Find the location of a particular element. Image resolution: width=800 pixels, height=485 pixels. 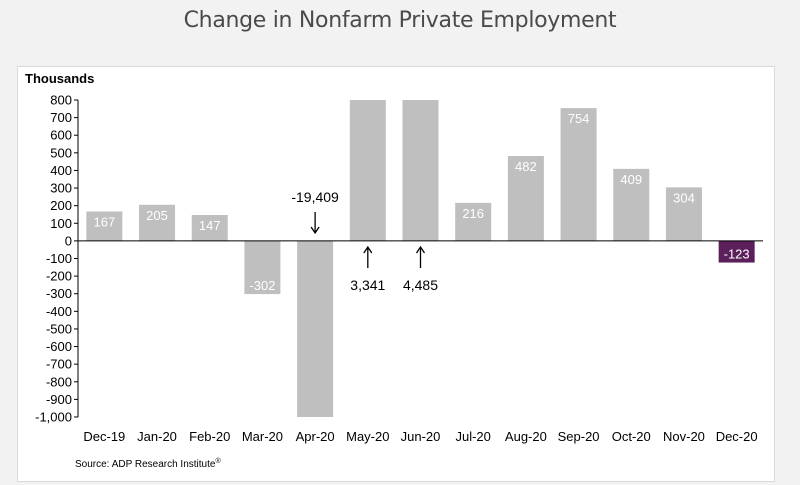

source-mark: ® is located at coordinates (218, 461).